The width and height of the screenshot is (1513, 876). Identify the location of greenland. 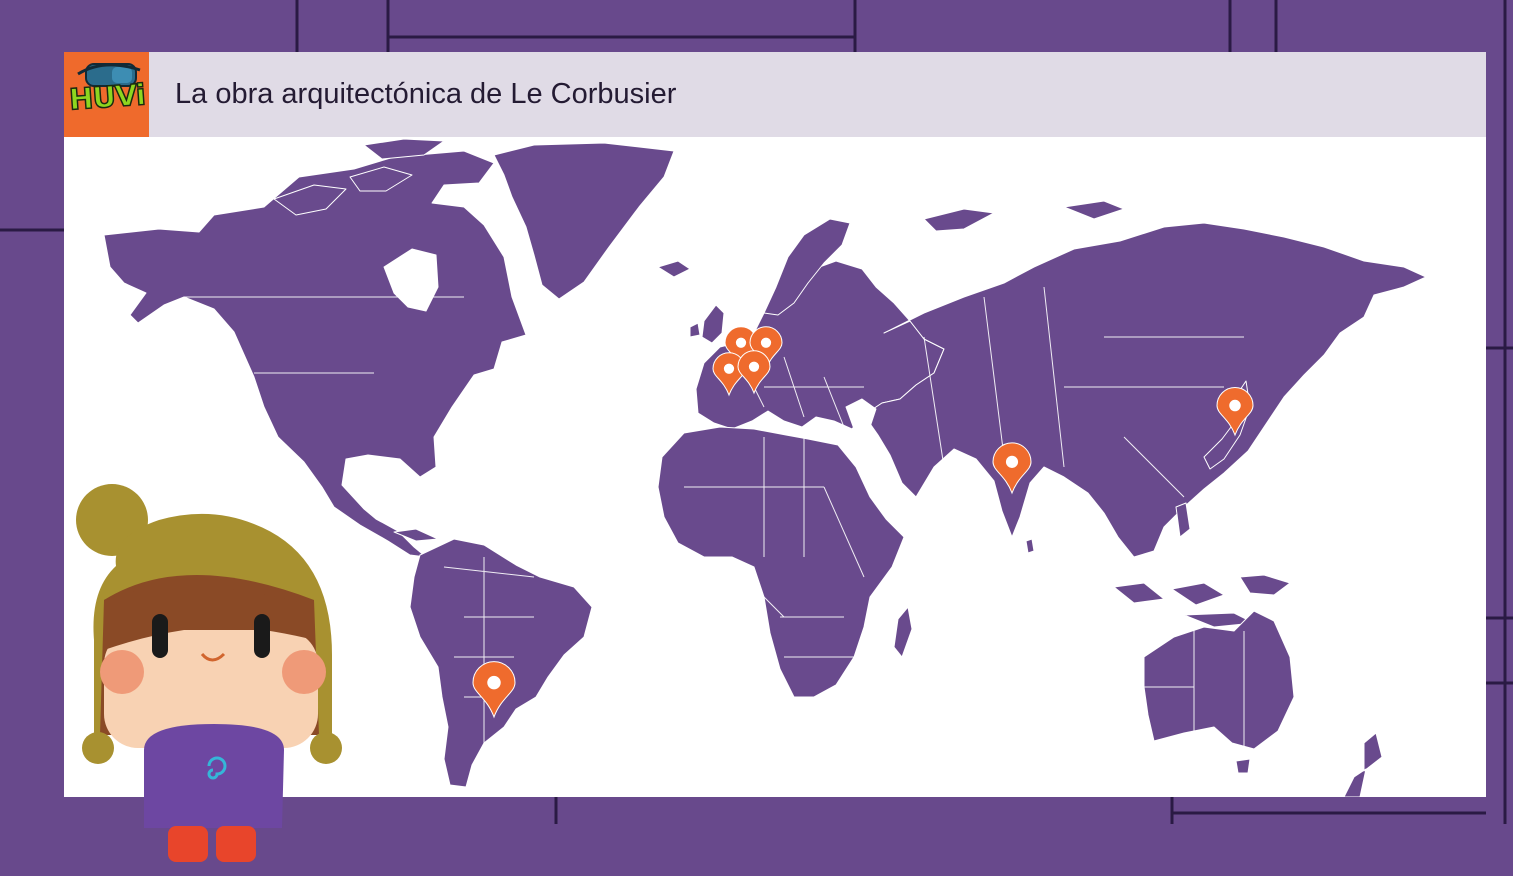
(584, 221).